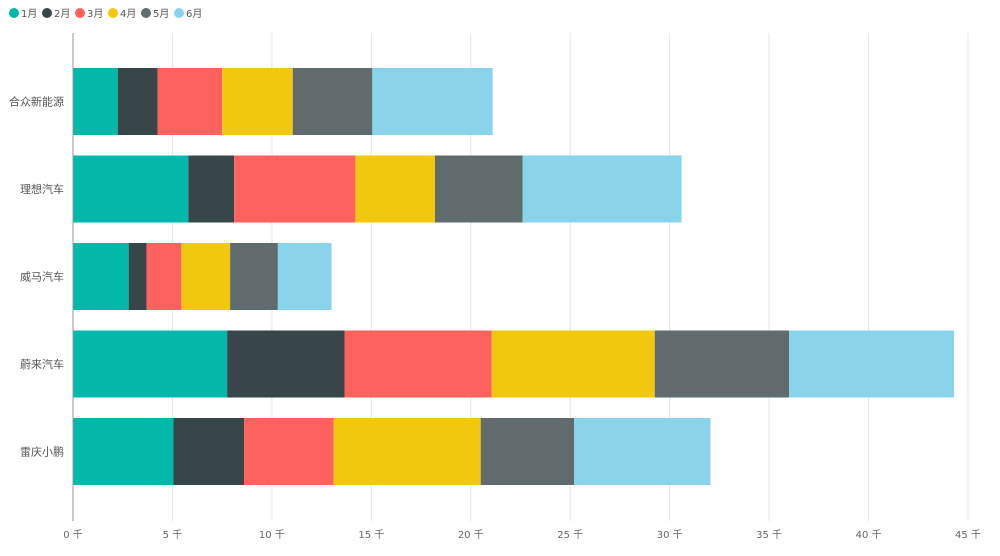 This screenshot has width=1000, height=556. What do you see at coordinates (869, 535) in the screenshot?
I see `x-tick-label: 40 千` at bounding box center [869, 535].